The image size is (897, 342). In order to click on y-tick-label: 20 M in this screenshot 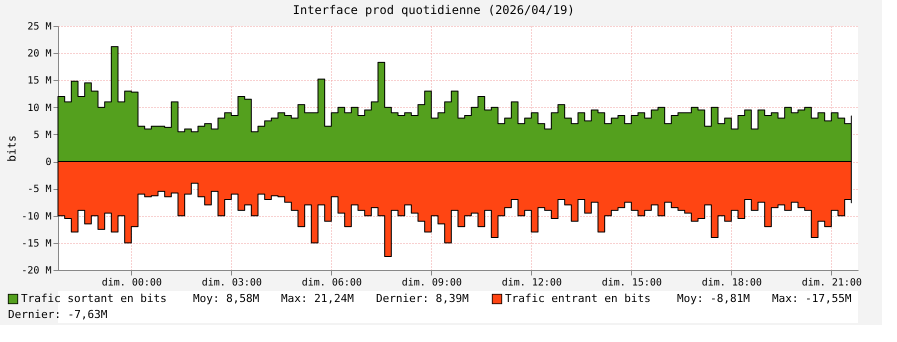, I will do `click(39, 54)`.